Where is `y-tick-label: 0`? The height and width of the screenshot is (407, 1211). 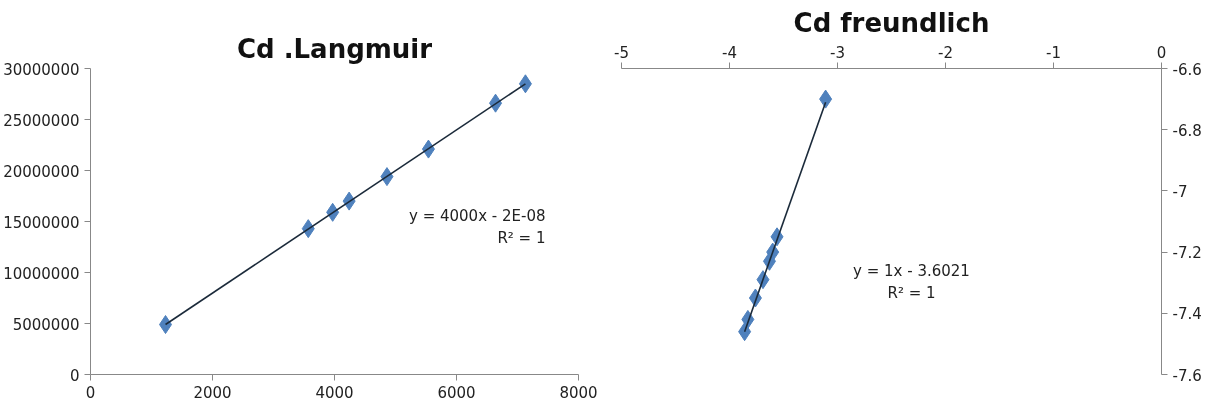
y-tick-label: 0 is located at coordinates (74, 375).